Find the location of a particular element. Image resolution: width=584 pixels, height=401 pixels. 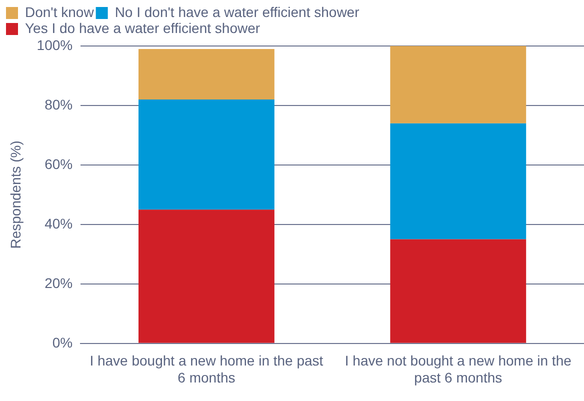

legend-label: Don't know is located at coordinates (60, 12).